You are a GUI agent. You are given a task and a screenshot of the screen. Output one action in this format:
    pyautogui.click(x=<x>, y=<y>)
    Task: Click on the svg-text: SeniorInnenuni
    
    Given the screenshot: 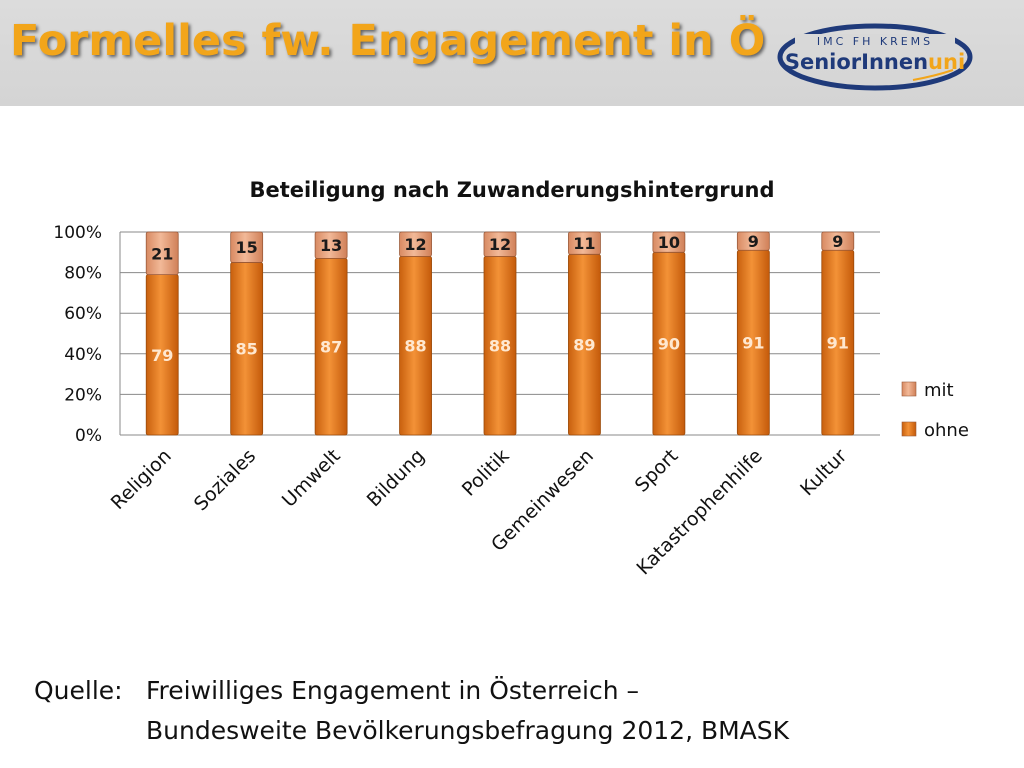 What is the action you would take?
    pyautogui.click(x=875, y=62)
    